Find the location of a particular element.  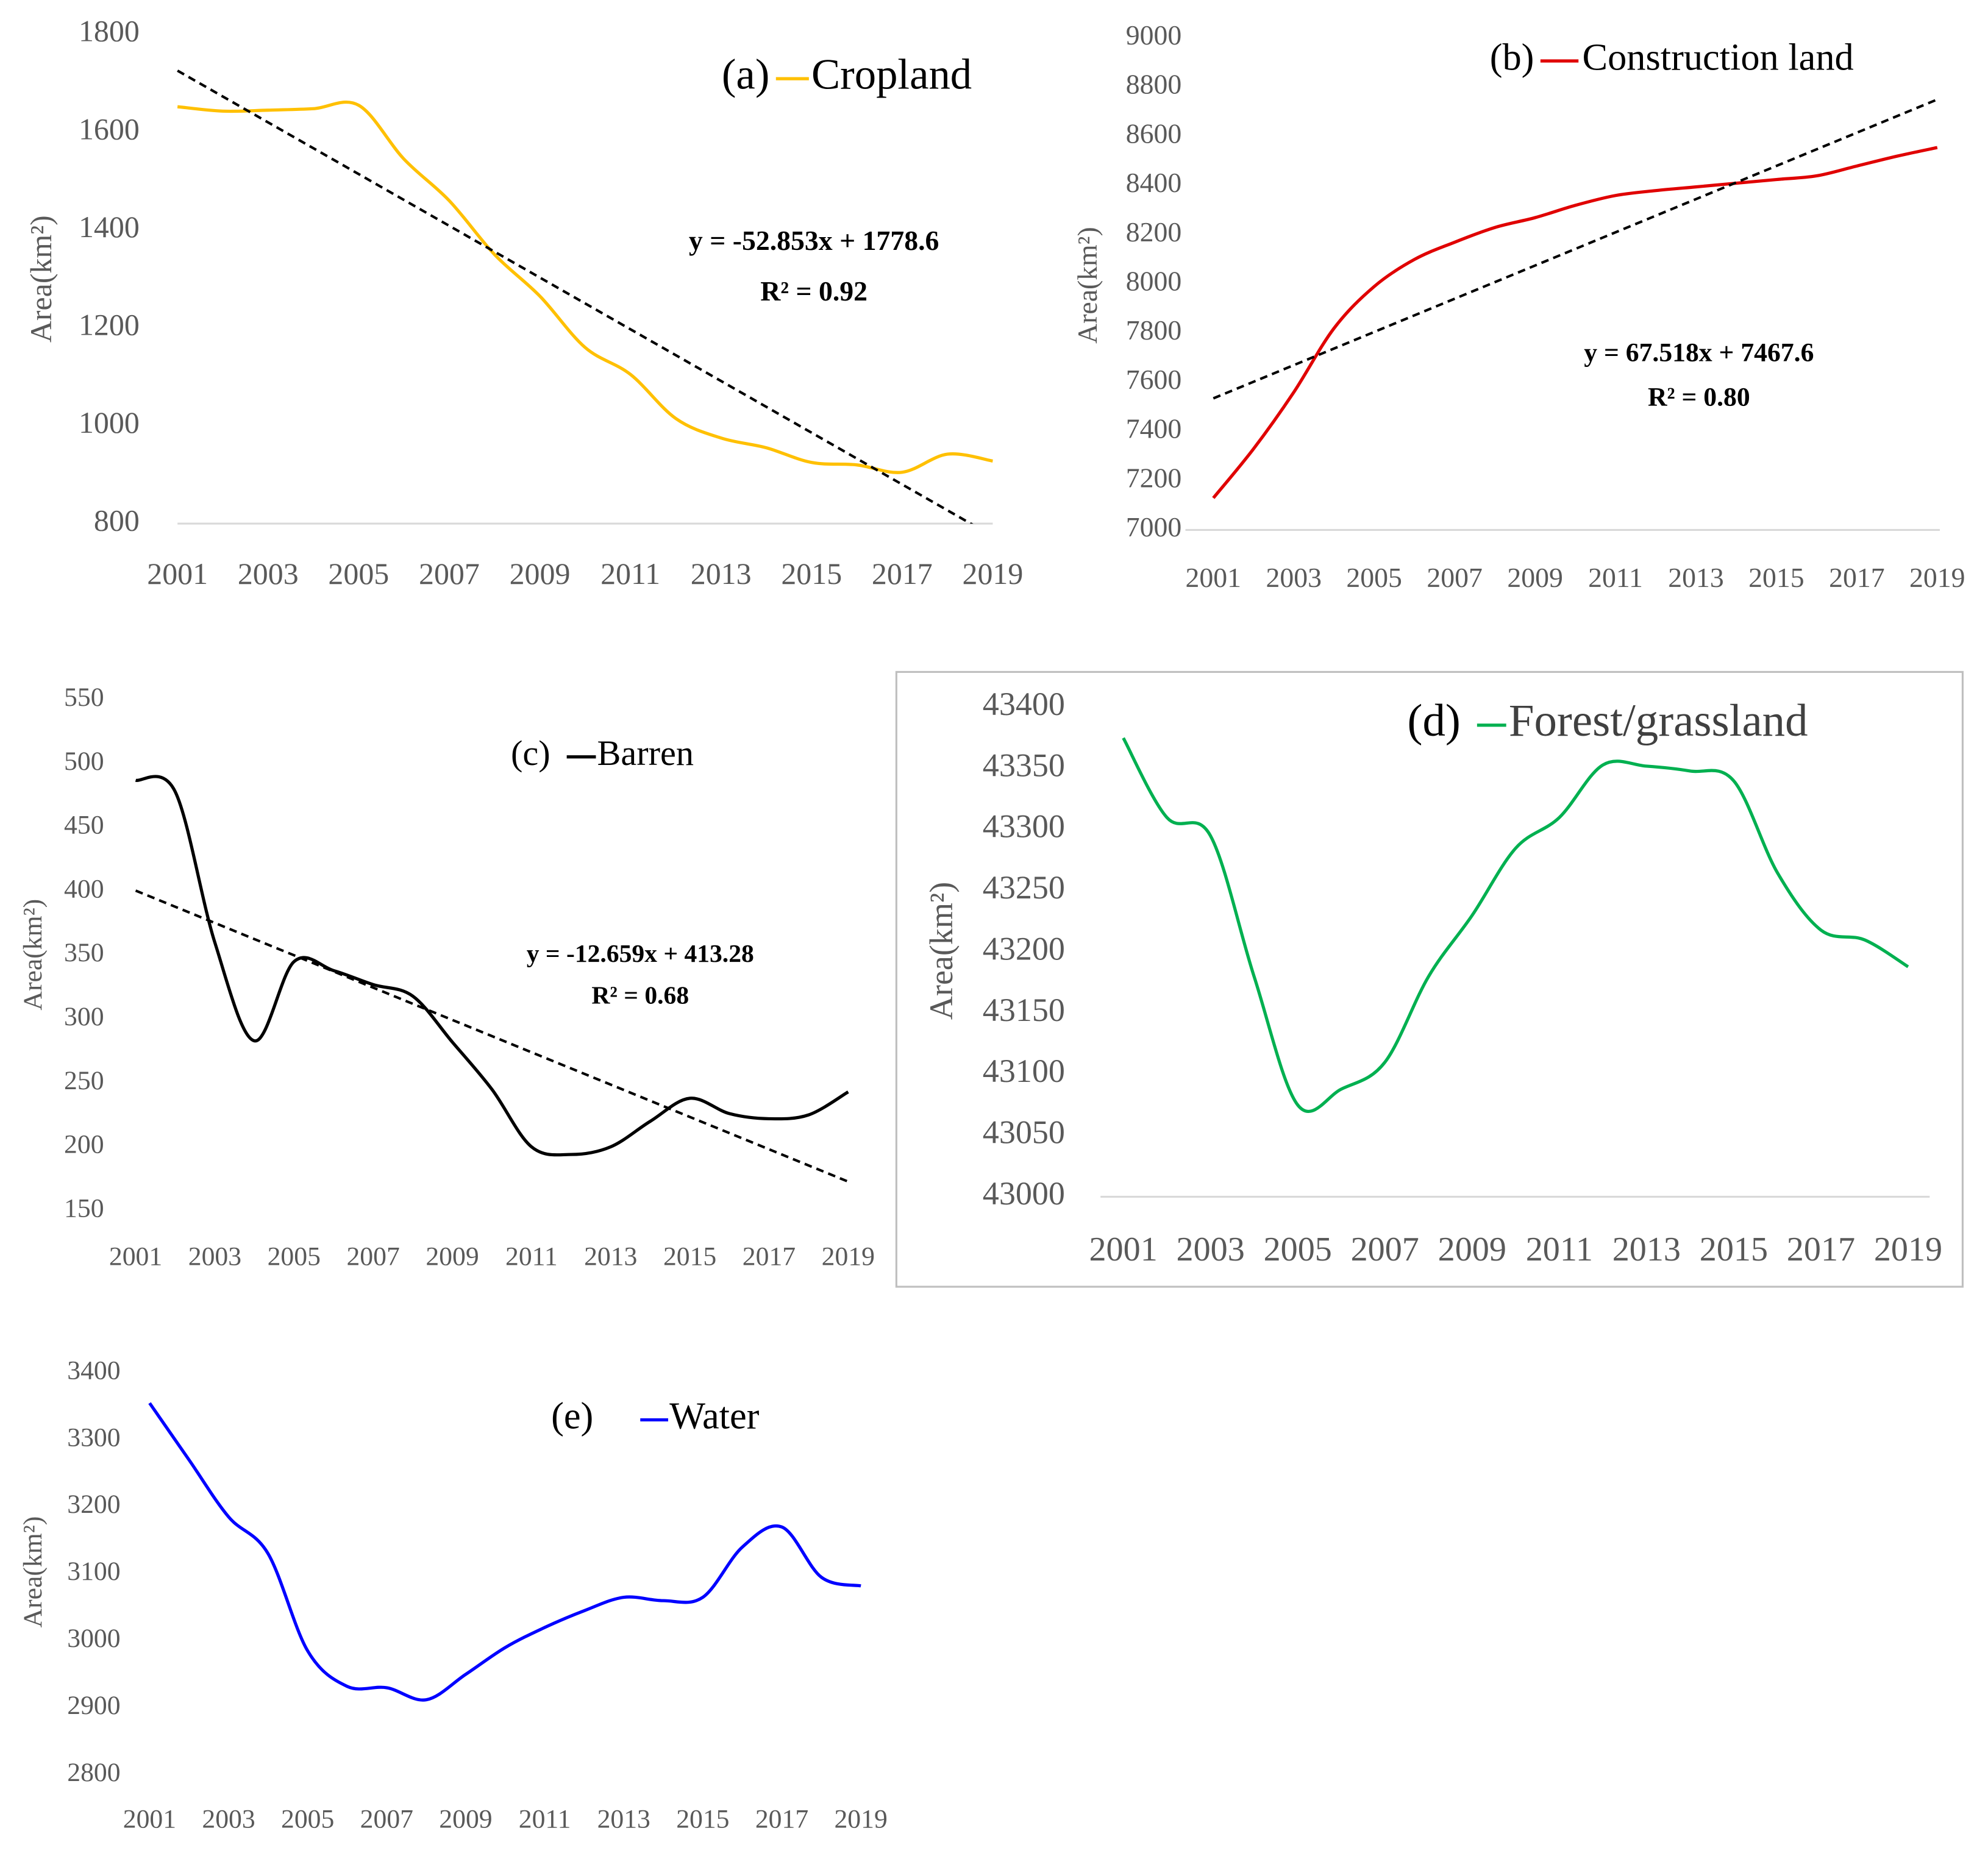

y-tick-label: 7600 is located at coordinates (1154, 380).